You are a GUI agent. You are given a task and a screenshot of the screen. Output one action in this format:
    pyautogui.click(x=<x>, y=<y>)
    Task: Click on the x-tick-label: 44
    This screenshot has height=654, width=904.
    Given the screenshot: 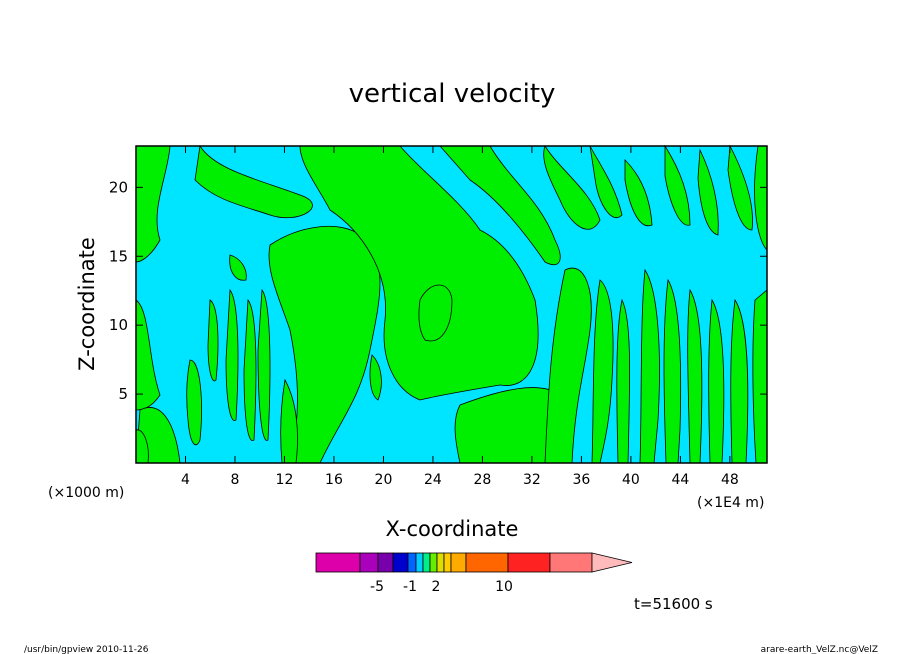 What is the action you would take?
    pyautogui.click(x=680, y=480)
    